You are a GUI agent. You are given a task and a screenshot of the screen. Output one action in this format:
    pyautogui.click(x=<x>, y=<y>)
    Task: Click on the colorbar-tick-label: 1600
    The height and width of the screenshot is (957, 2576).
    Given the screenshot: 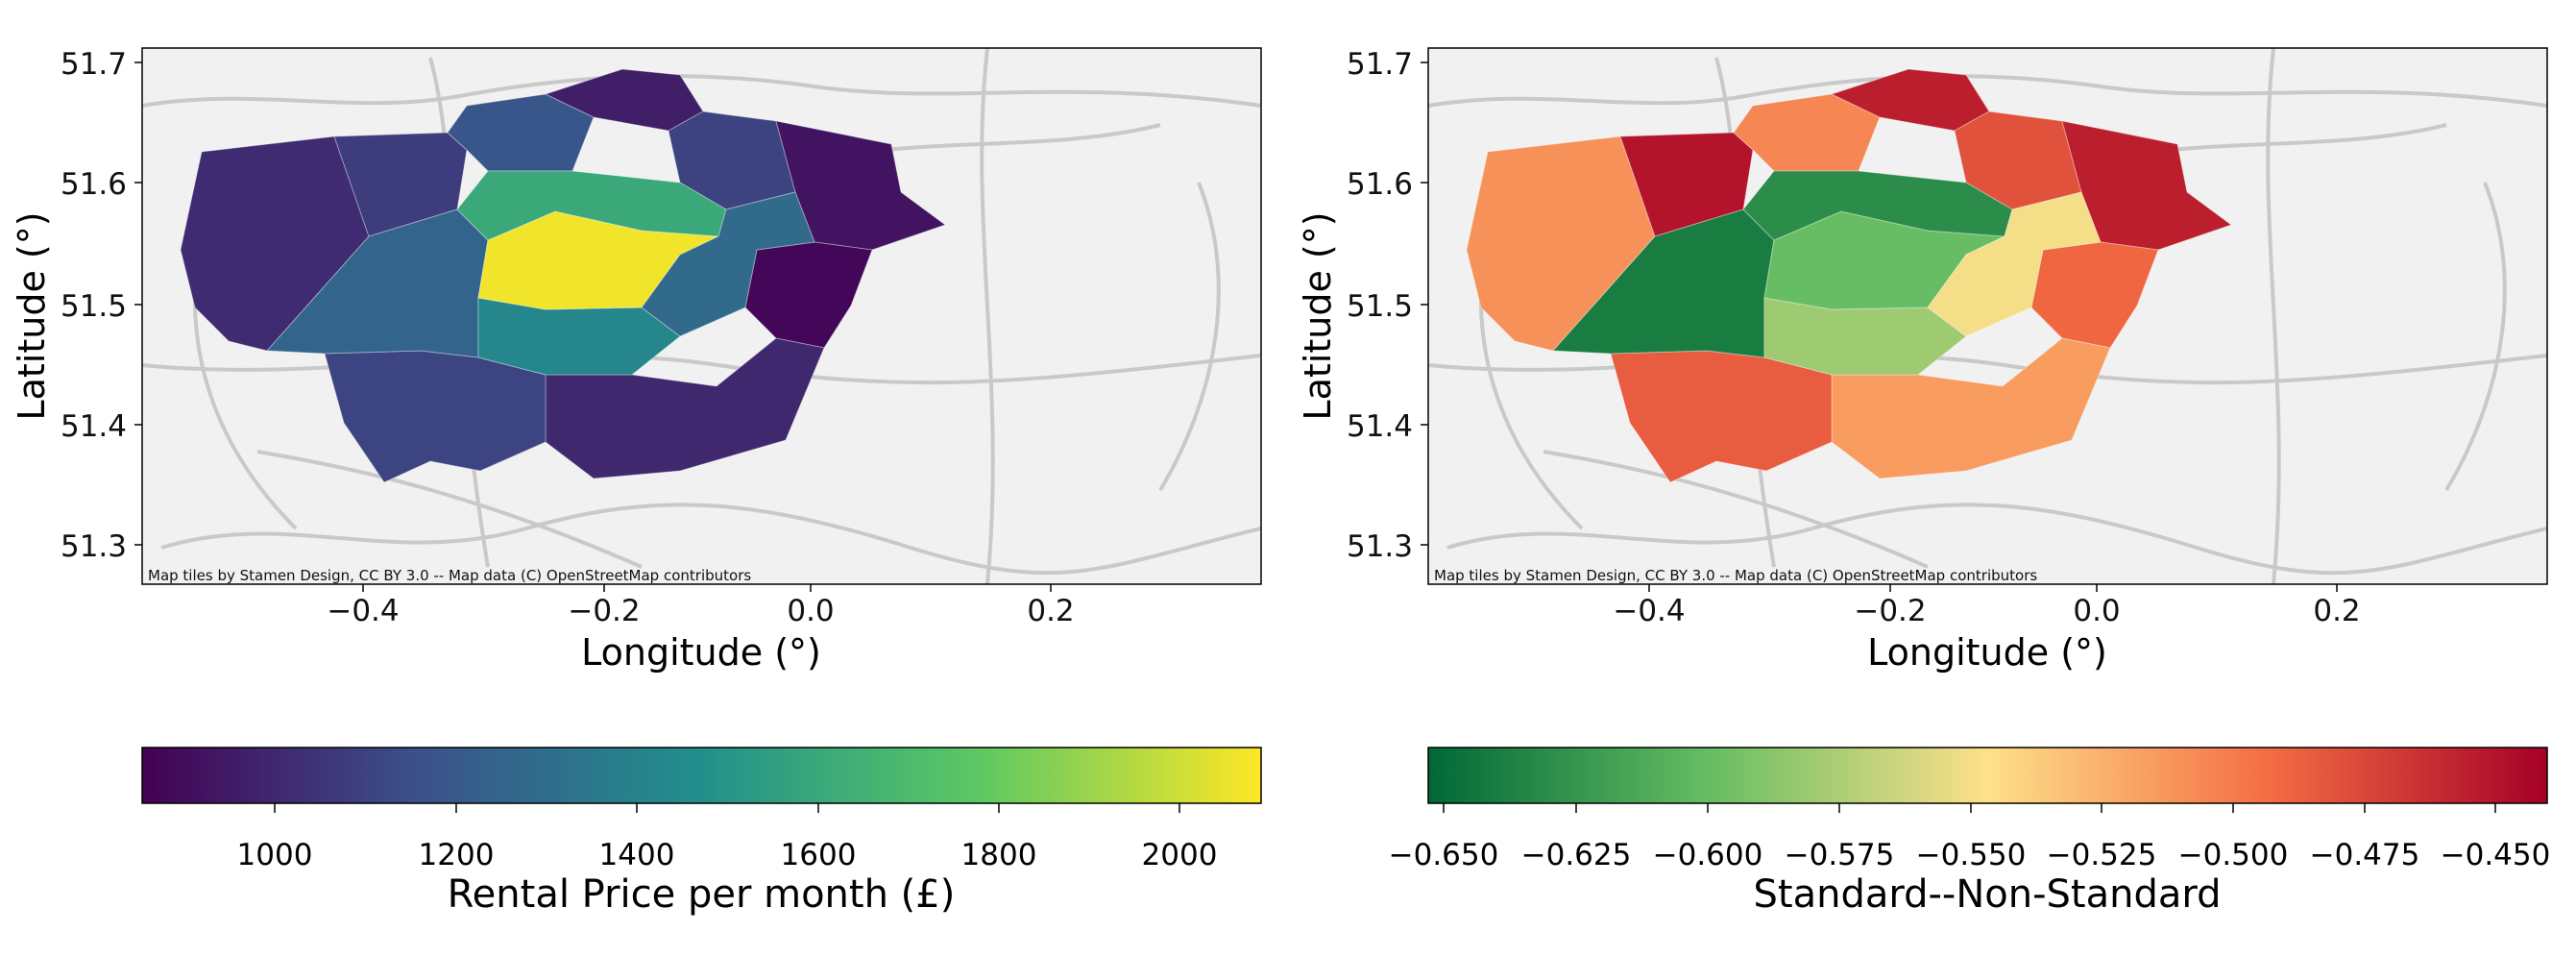 What is the action you would take?
    pyautogui.click(x=819, y=855)
    